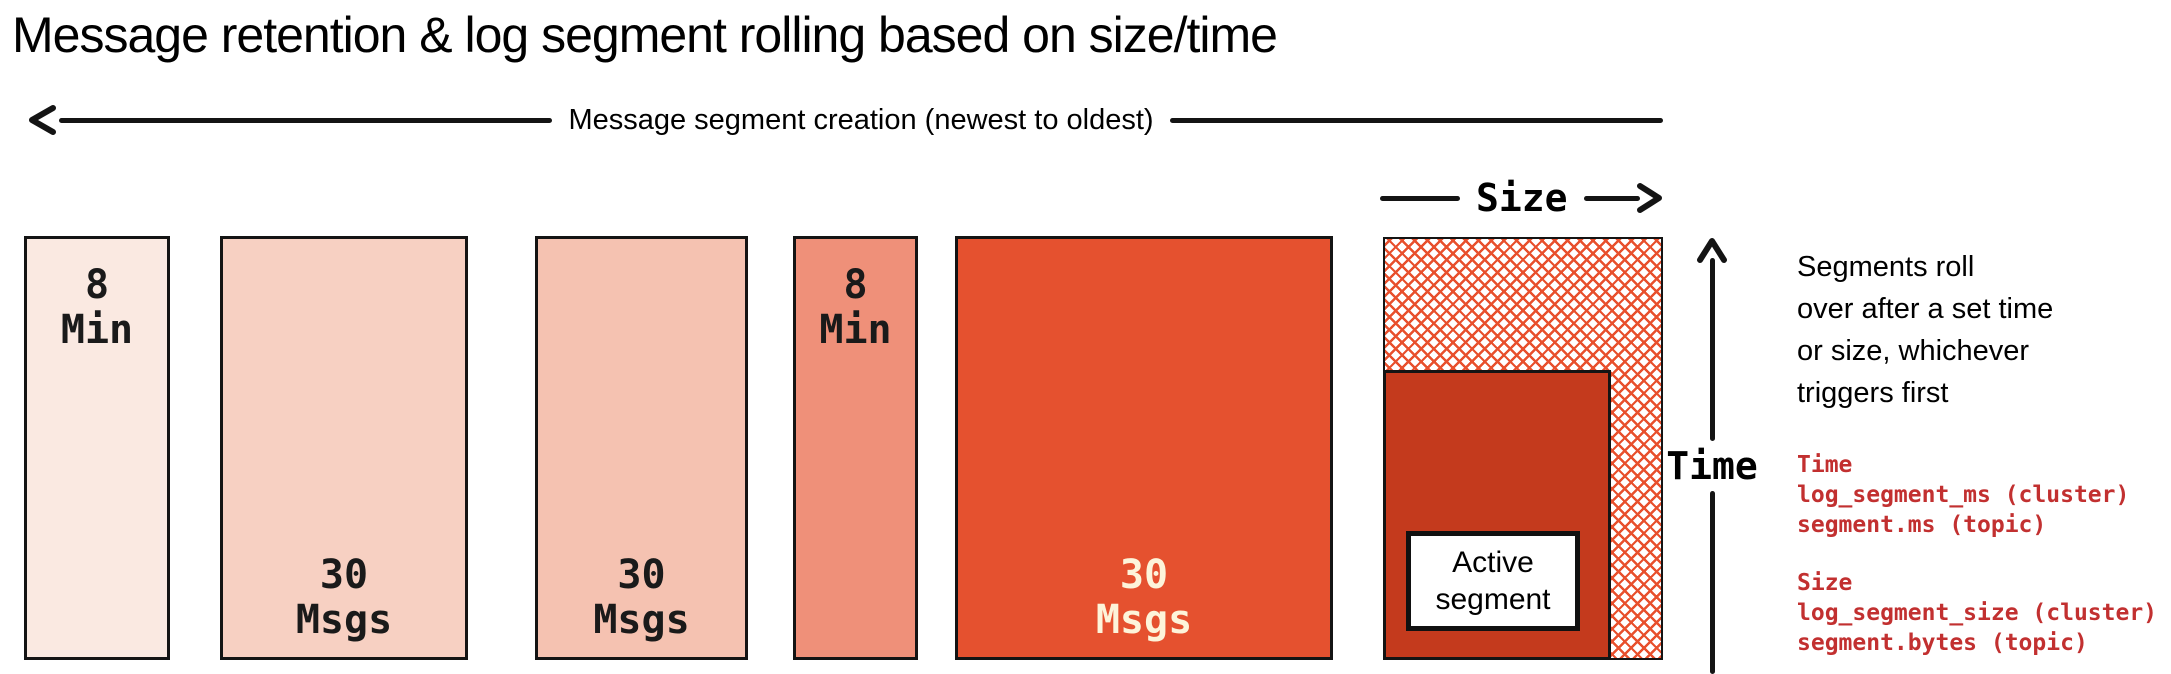  Describe the element at coordinates (1493, 599) in the screenshot. I see `active-segment-label-line: segment` at that location.